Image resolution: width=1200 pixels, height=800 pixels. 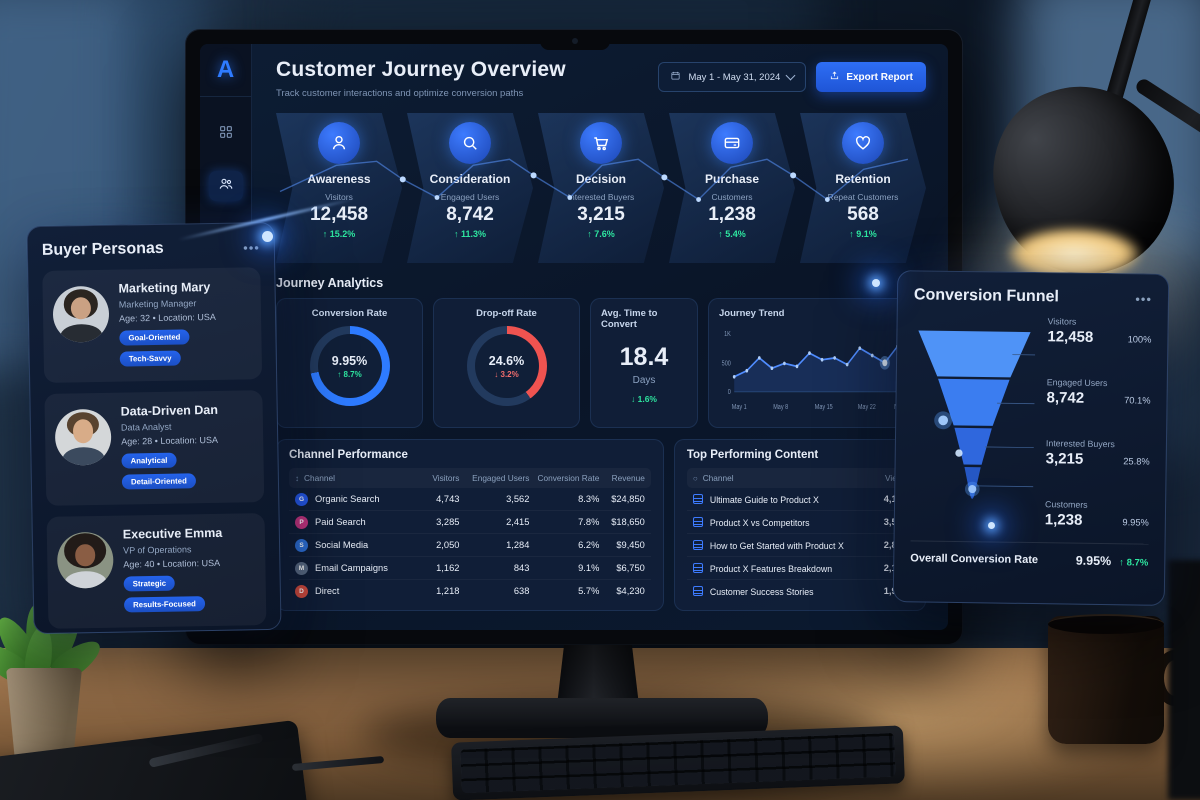 I want to click on persona-tag: Analytical, so click(x=149, y=460).